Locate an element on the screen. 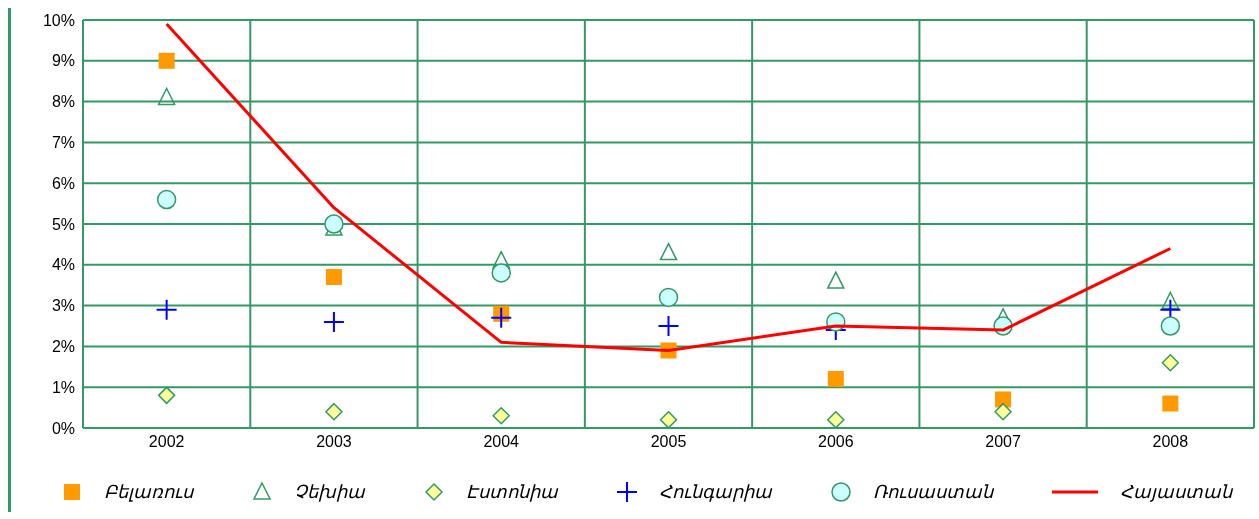  legend-label: Էստոնիա is located at coordinates (511, 492).